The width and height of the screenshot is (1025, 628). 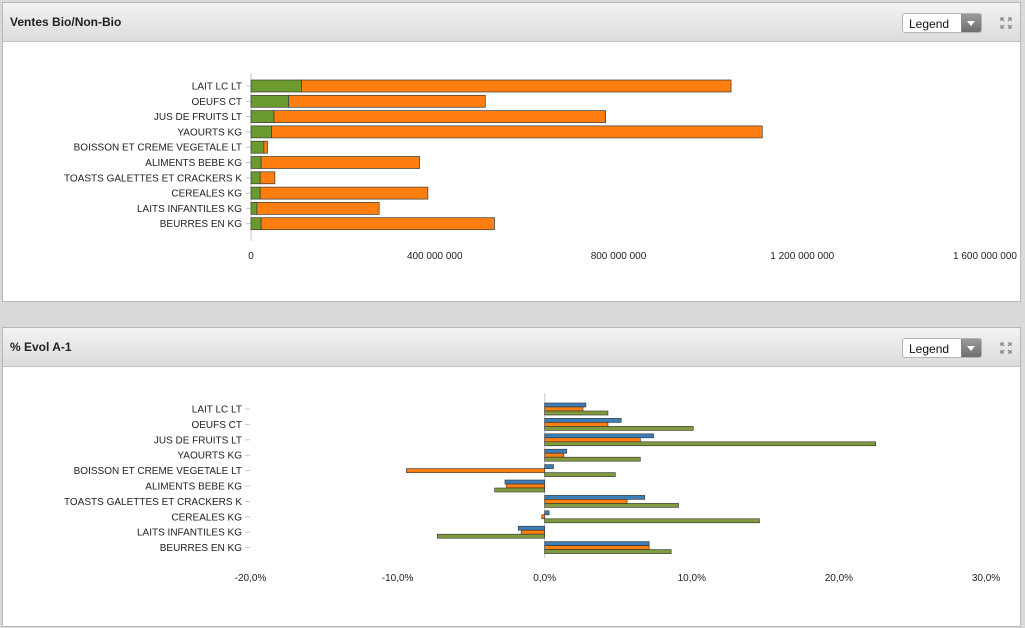 I want to click on panel-title: Ventes Bio/Non-Bio, so click(x=66, y=22).